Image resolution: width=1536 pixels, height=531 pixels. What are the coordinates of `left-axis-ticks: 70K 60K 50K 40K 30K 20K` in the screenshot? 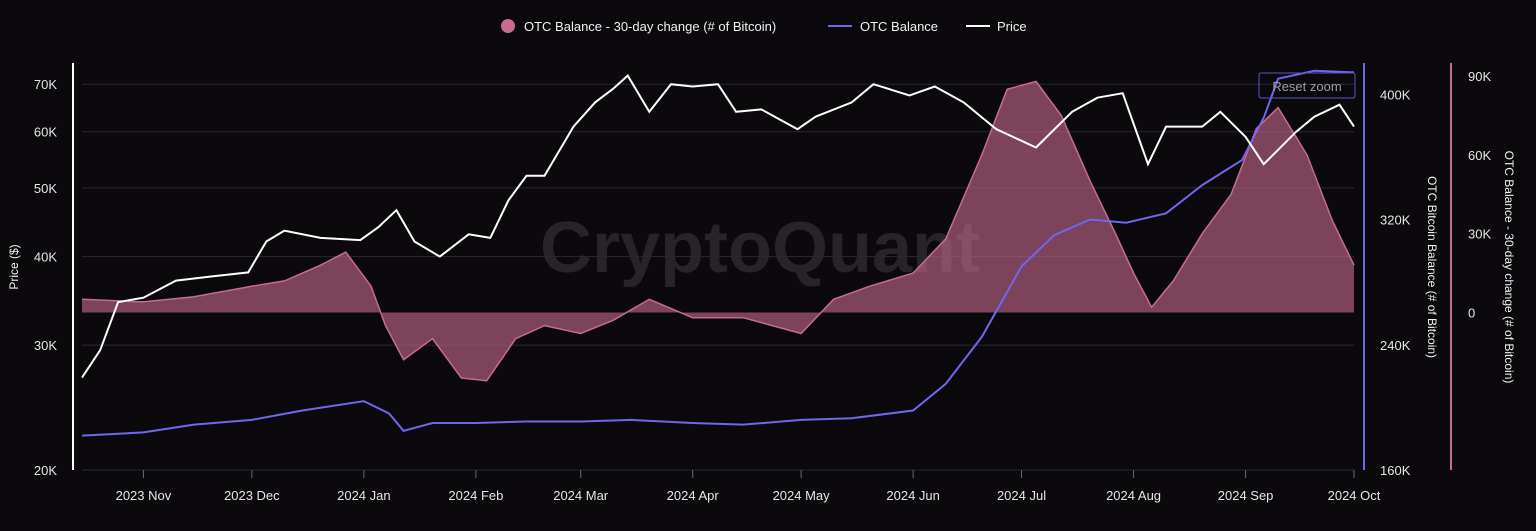 It's located at (45, 277).